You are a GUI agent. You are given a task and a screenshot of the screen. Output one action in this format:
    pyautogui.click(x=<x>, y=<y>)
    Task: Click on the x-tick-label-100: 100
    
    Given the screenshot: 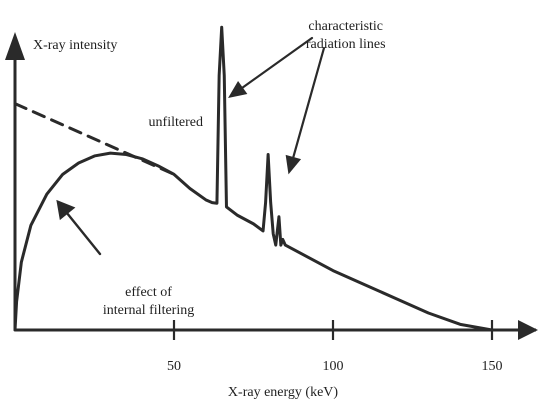 What is the action you would take?
    pyautogui.click(x=333, y=366)
    